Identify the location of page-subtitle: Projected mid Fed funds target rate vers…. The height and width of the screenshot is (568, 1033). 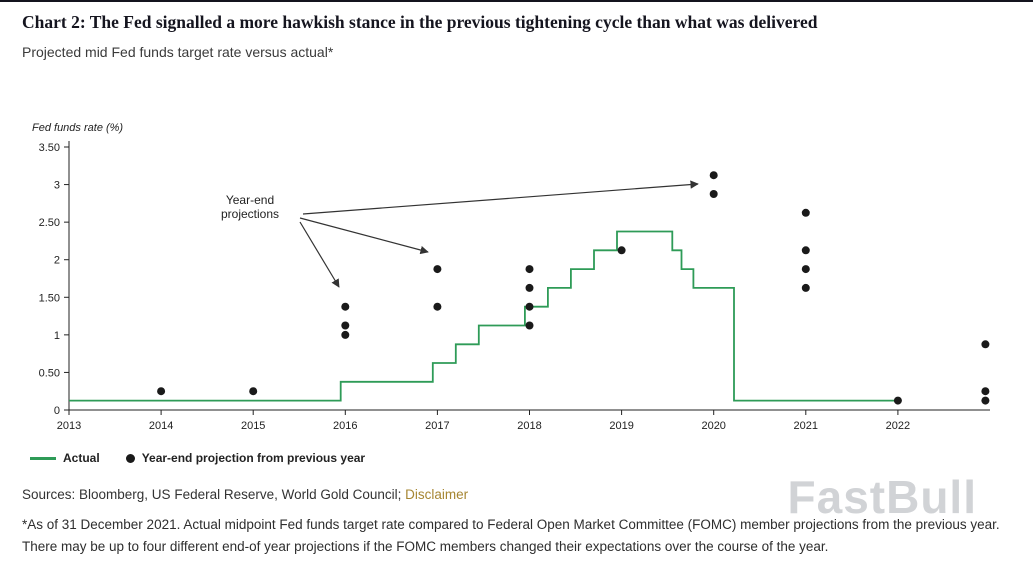
(178, 52).